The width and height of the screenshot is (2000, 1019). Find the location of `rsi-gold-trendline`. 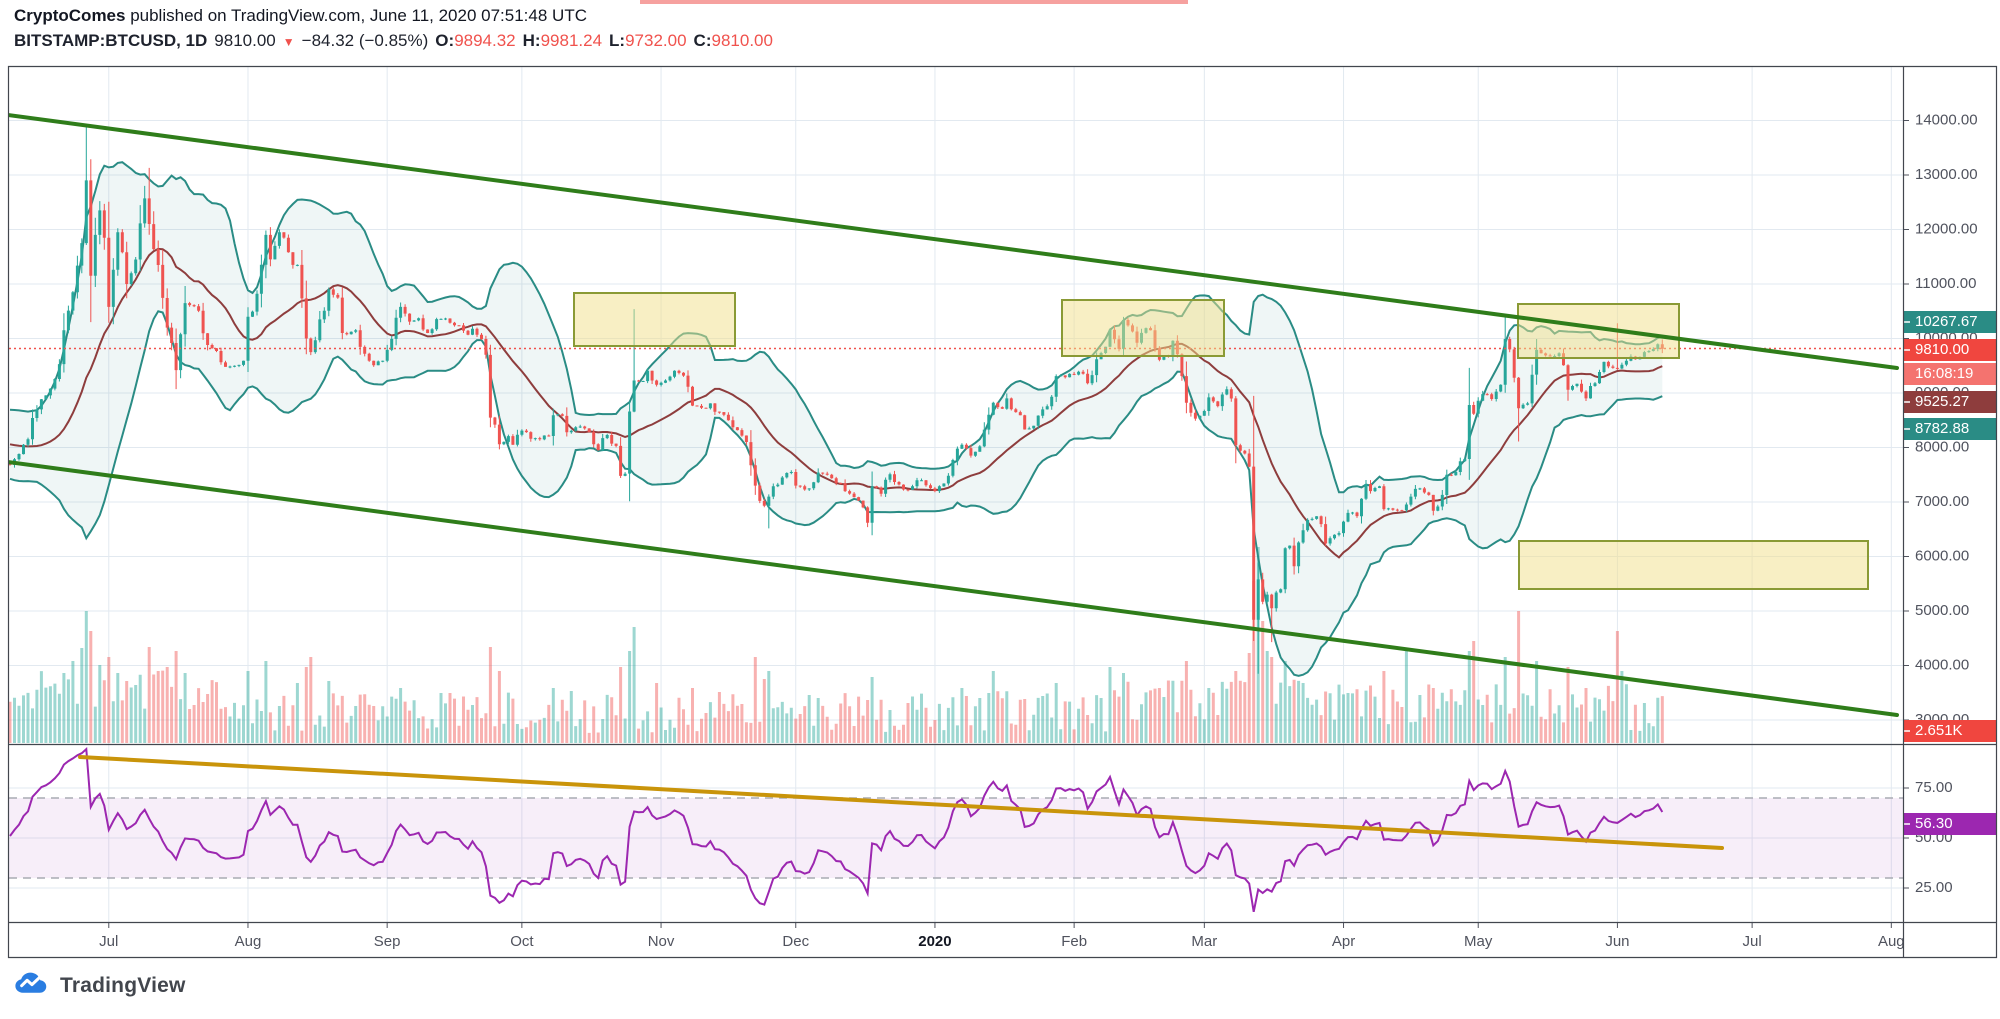

rsi-gold-trendline is located at coordinates (901, 802).